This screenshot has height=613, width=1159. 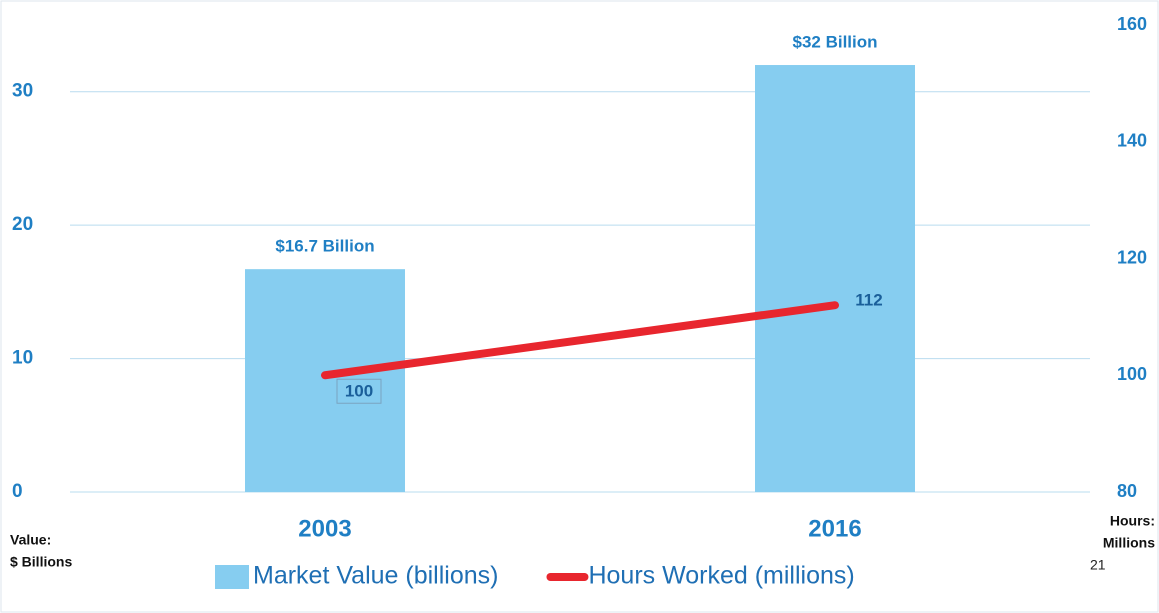 What do you see at coordinates (1132, 141) in the screenshot?
I see `y2-tick-label: 140` at bounding box center [1132, 141].